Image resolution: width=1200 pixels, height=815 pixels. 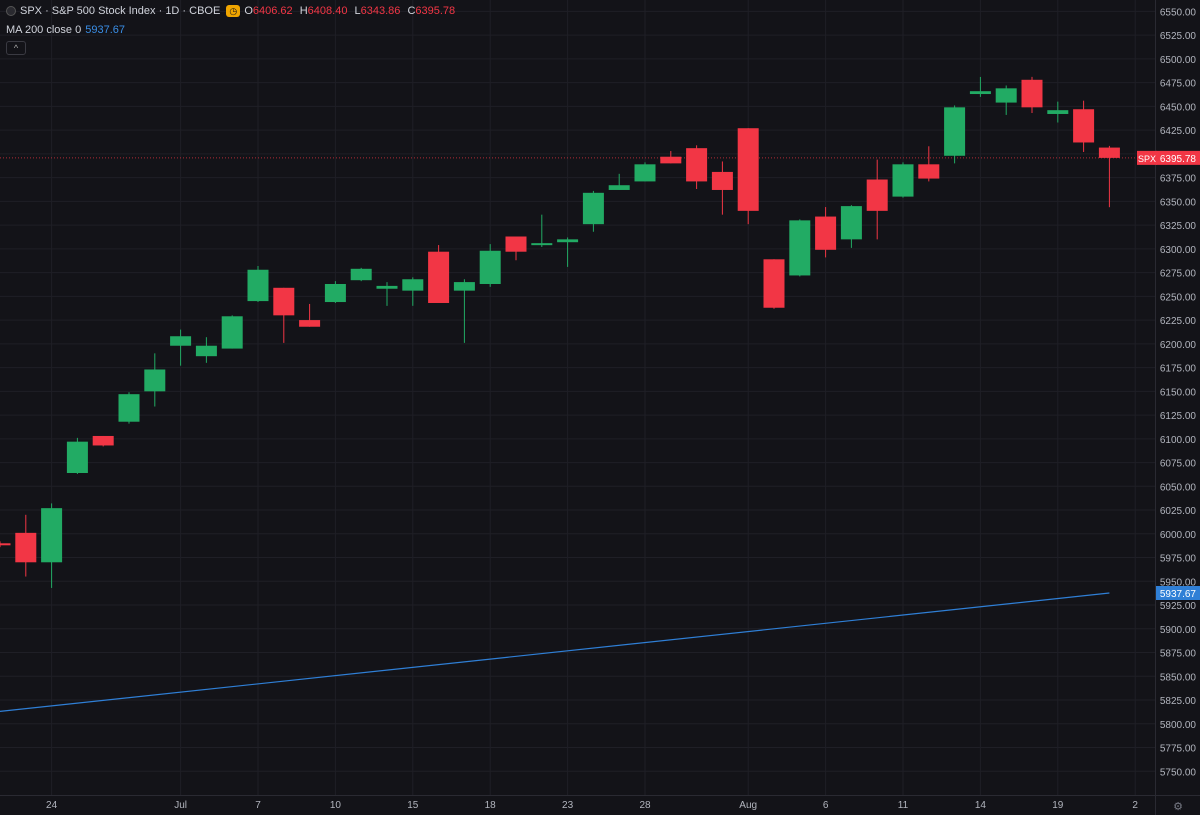 What do you see at coordinates (826, 805) in the screenshot?
I see `time-tick-label: 6` at bounding box center [826, 805].